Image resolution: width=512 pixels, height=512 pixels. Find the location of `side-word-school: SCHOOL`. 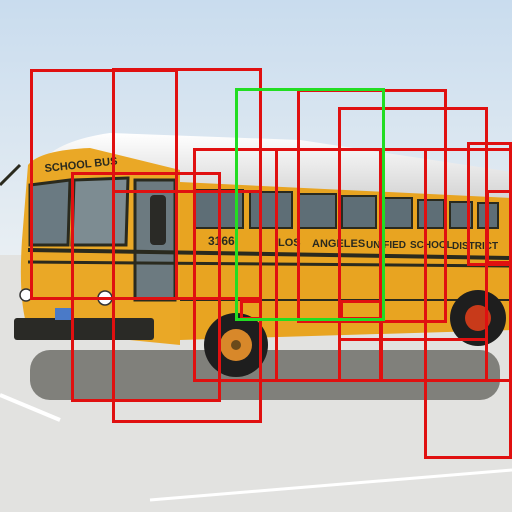

side-word-school: SCHOOL is located at coordinates (431, 245).